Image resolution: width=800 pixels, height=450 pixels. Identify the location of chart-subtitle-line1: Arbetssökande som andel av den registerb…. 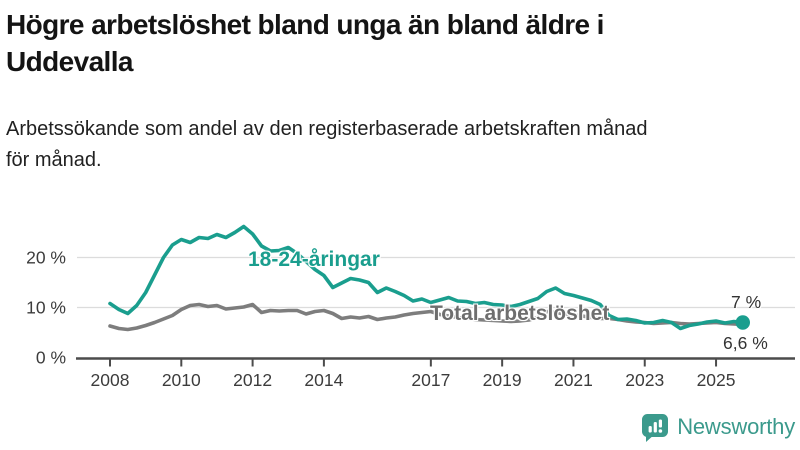
(327, 129).